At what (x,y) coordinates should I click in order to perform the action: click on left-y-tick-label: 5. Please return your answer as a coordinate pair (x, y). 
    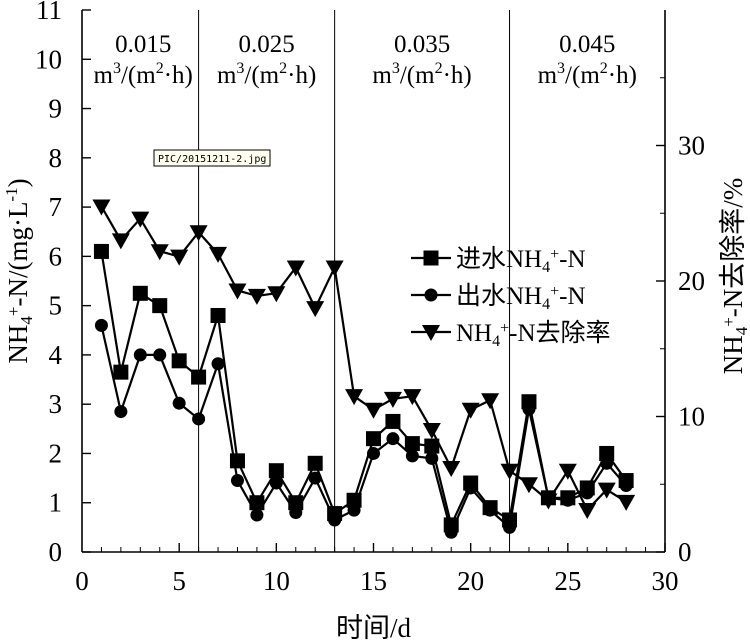
    Looking at the image, I should click on (56, 306).